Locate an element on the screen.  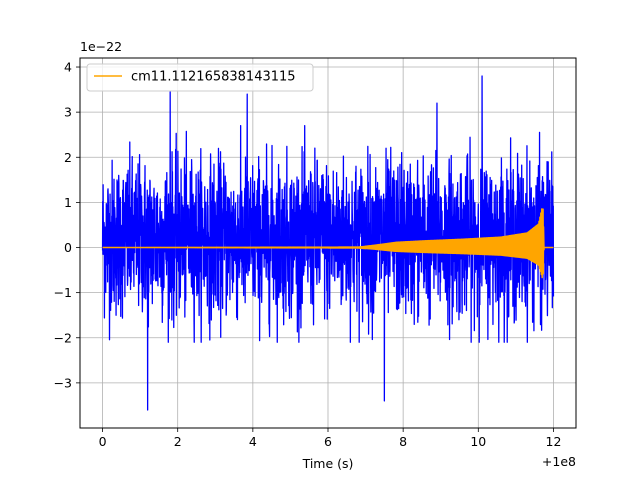
legend: cm11.112165838143115 is located at coordinates (200, 77).